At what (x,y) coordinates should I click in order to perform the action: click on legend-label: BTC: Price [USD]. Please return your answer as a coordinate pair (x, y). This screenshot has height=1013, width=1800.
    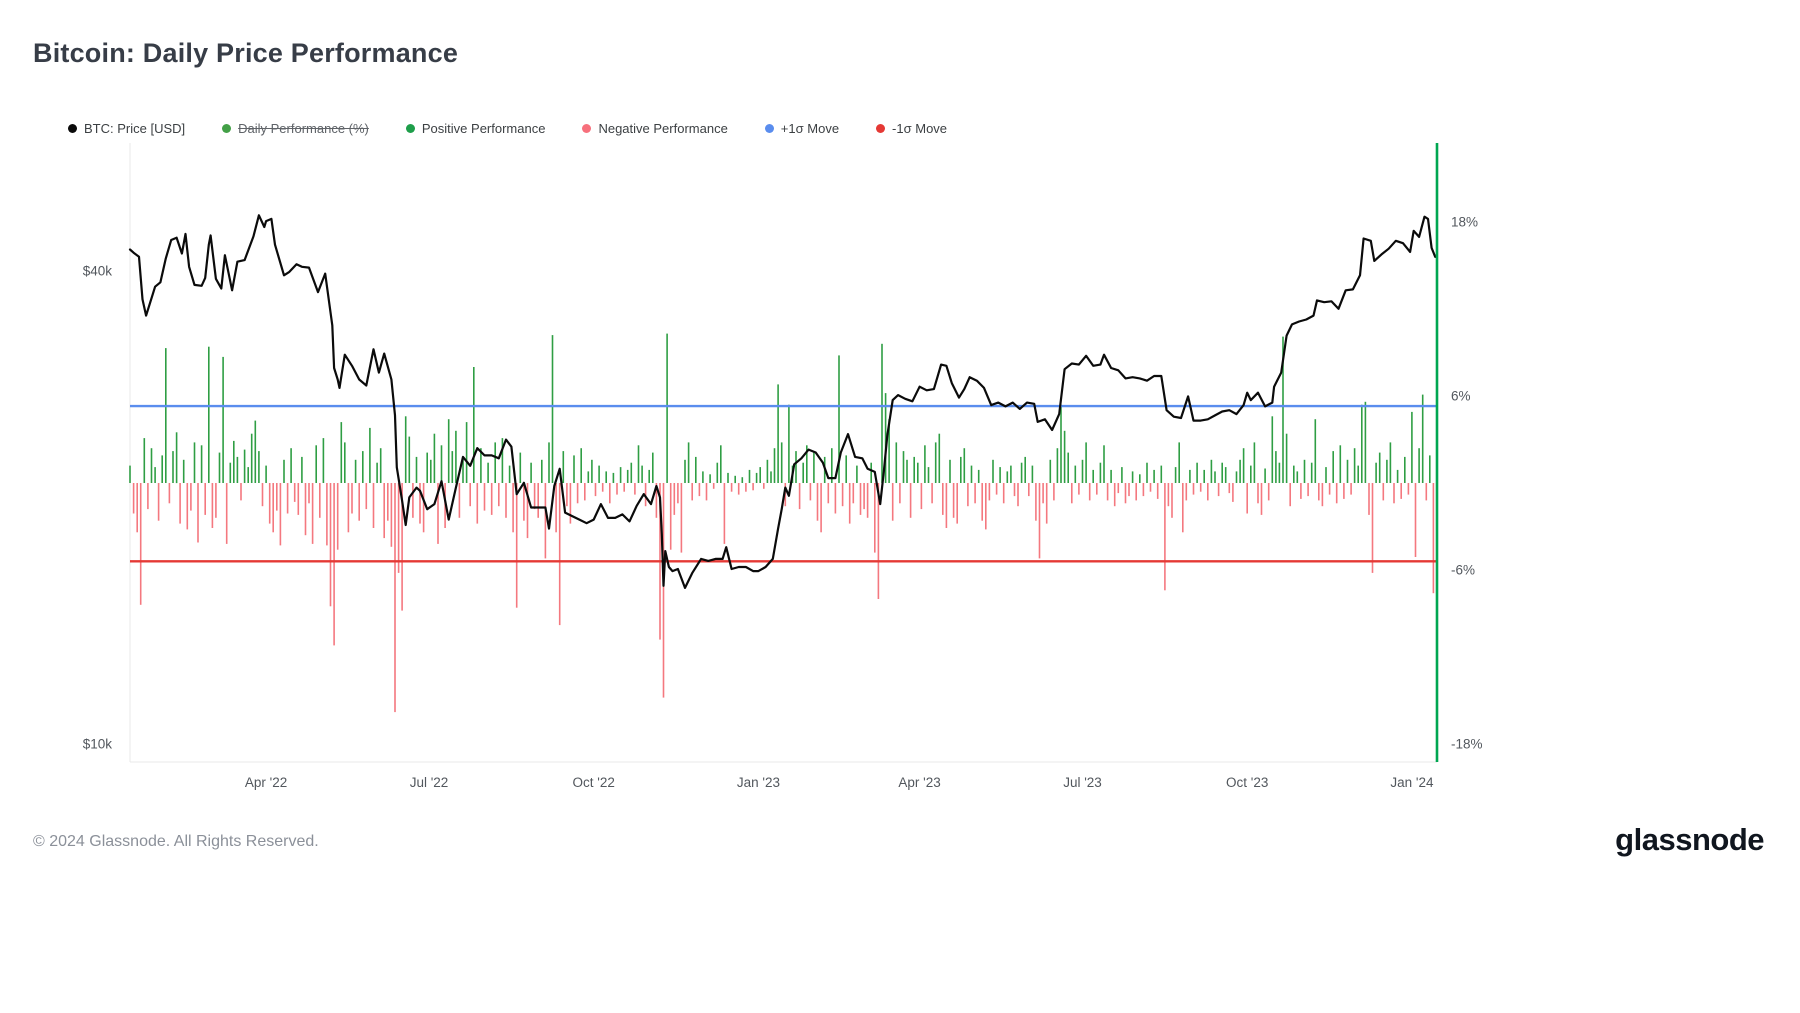
    Looking at the image, I should click on (135, 128).